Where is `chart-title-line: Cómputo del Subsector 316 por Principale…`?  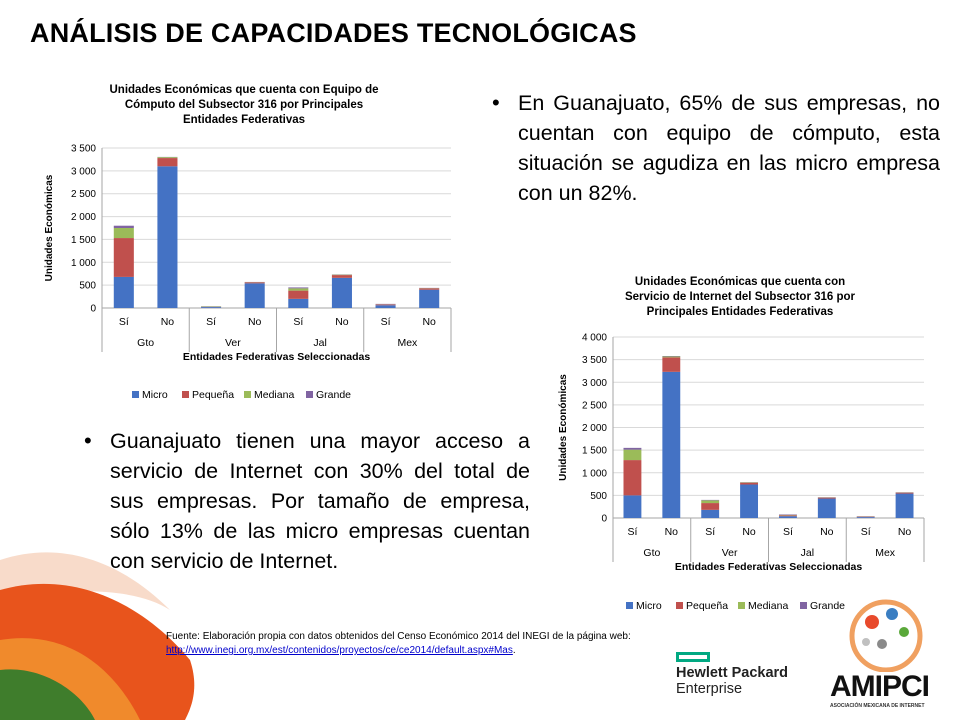
chart-title-line: Cómputo del Subsector 316 por Principale… is located at coordinates (244, 105).